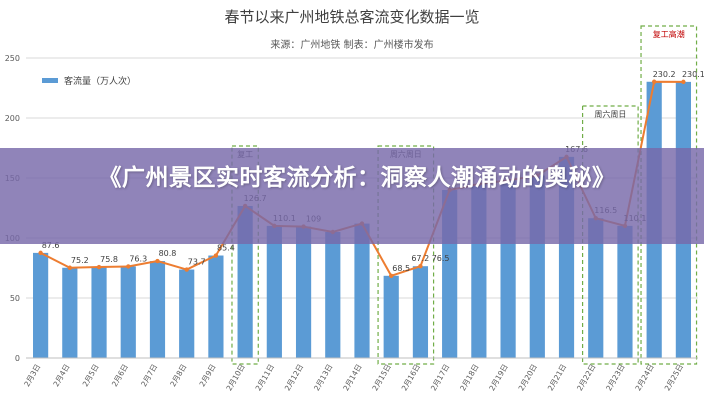 This screenshot has width=704, height=400. I want to click on data-label: 230.1, so click(693, 74).